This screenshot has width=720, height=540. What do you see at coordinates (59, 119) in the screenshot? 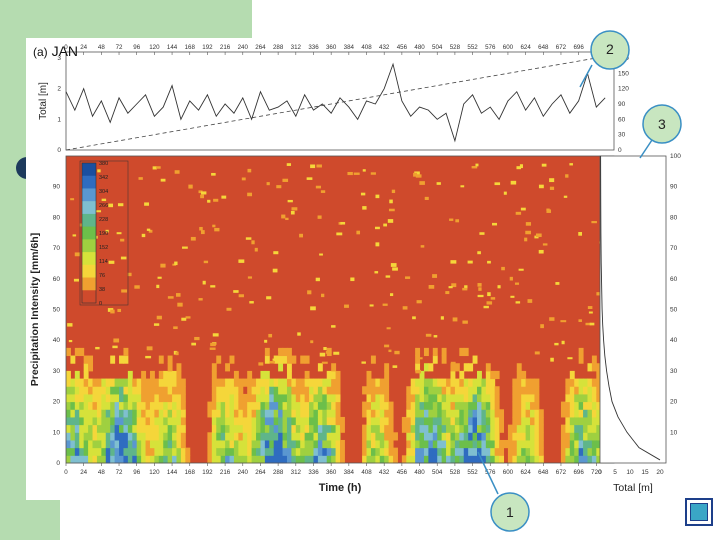
I see `top-y-left-tick-label: 1` at bounding box center [59, 119].